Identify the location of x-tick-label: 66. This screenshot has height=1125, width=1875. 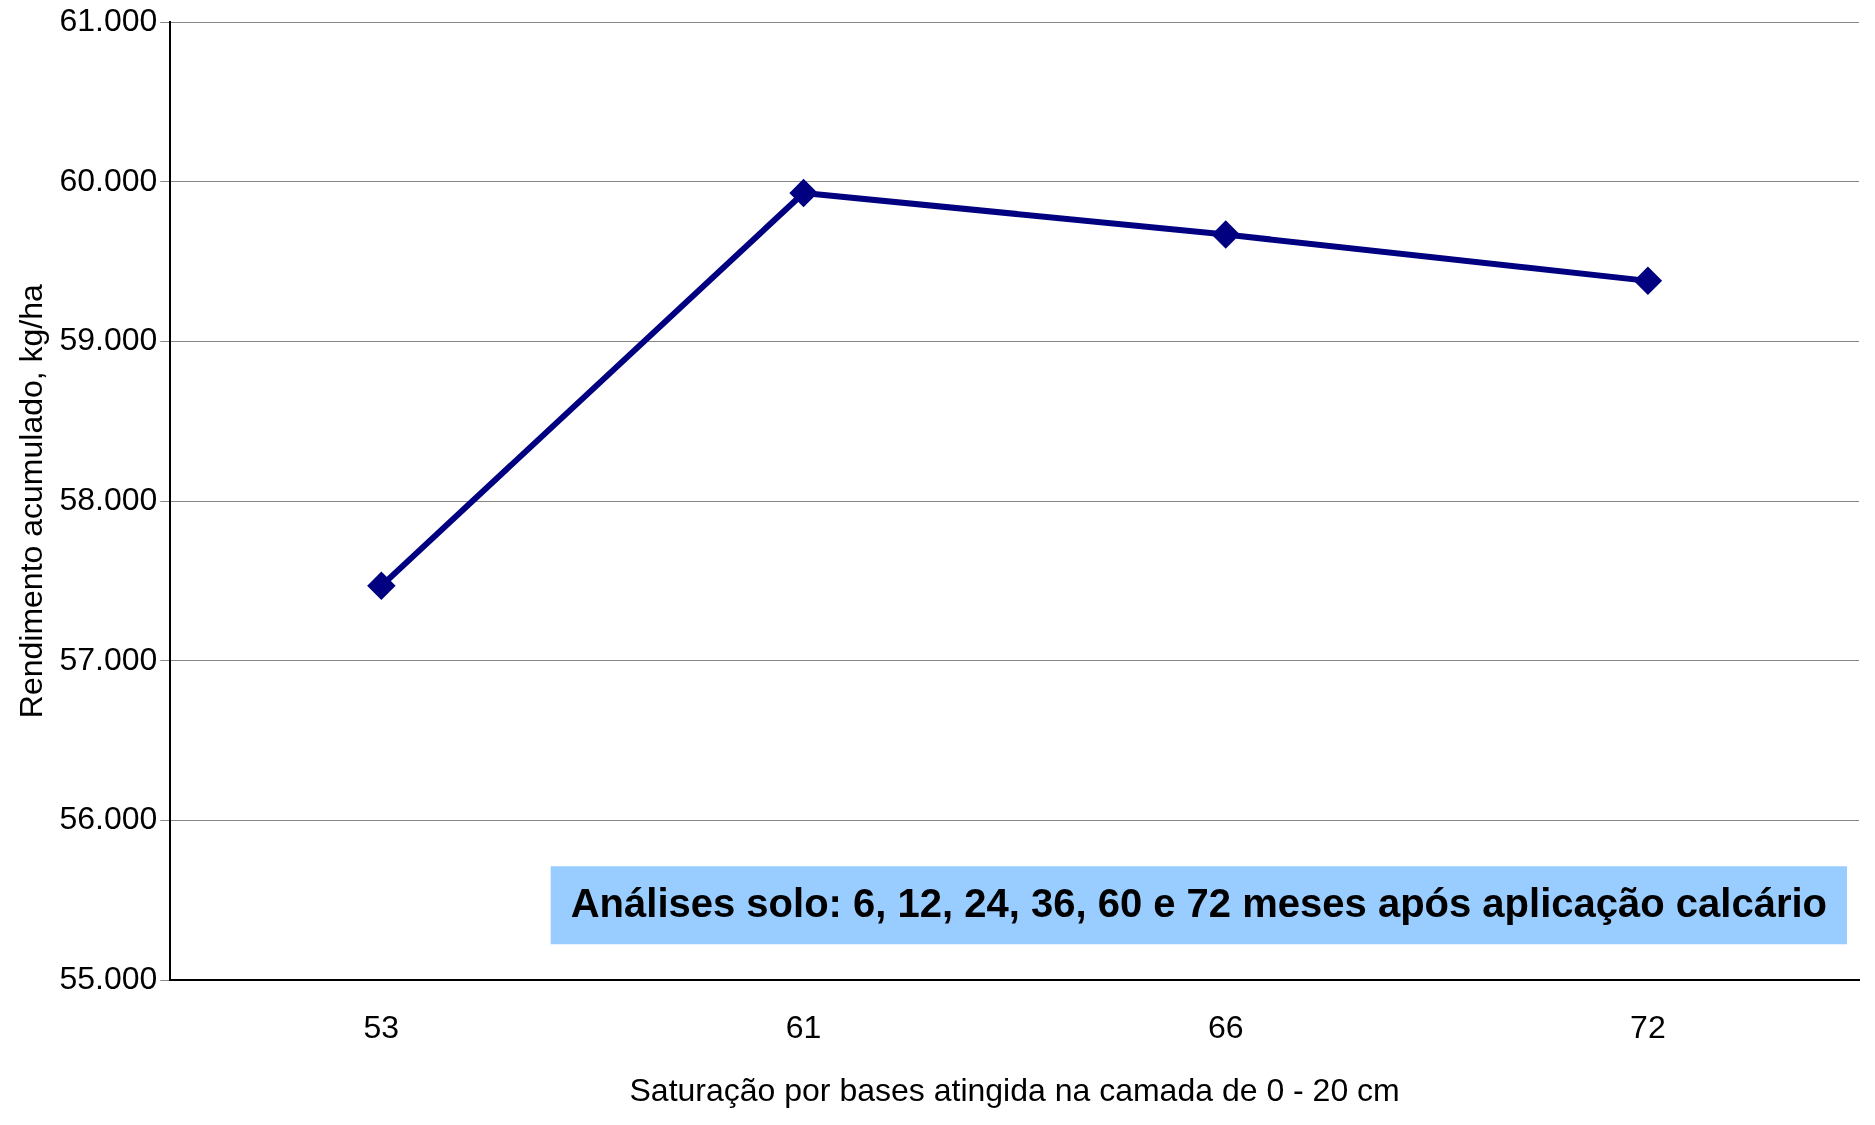
(1225, 1027).